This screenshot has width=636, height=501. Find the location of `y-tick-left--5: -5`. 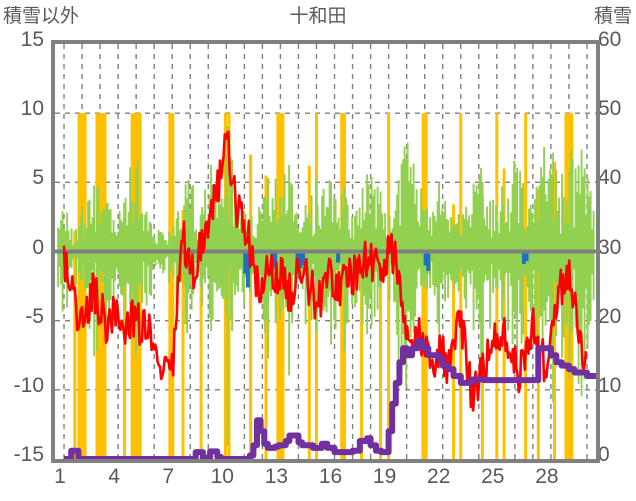

y-tick-left--5: -5 is located at coordinates (34, 316).